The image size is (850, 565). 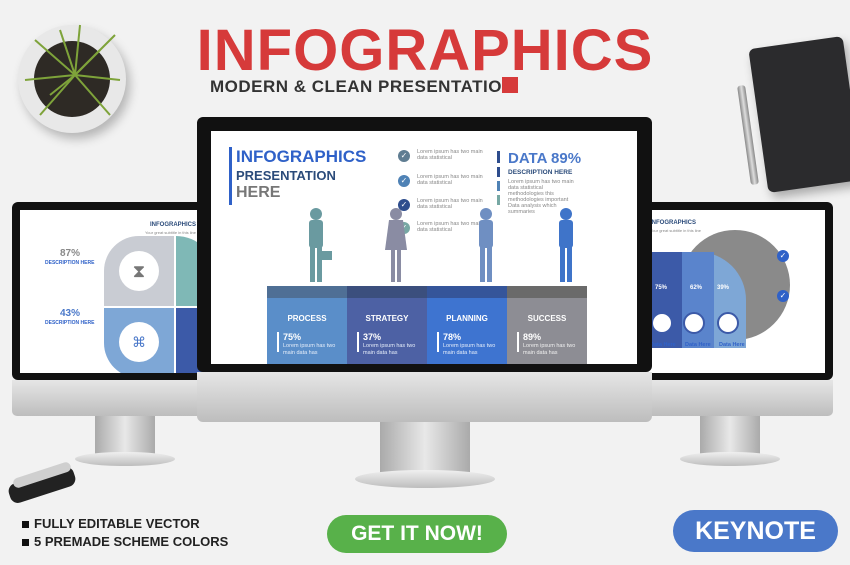 I want to click on step-desc-strategy: Lorem ipsum has two main data has, so click(x=389, y=349).